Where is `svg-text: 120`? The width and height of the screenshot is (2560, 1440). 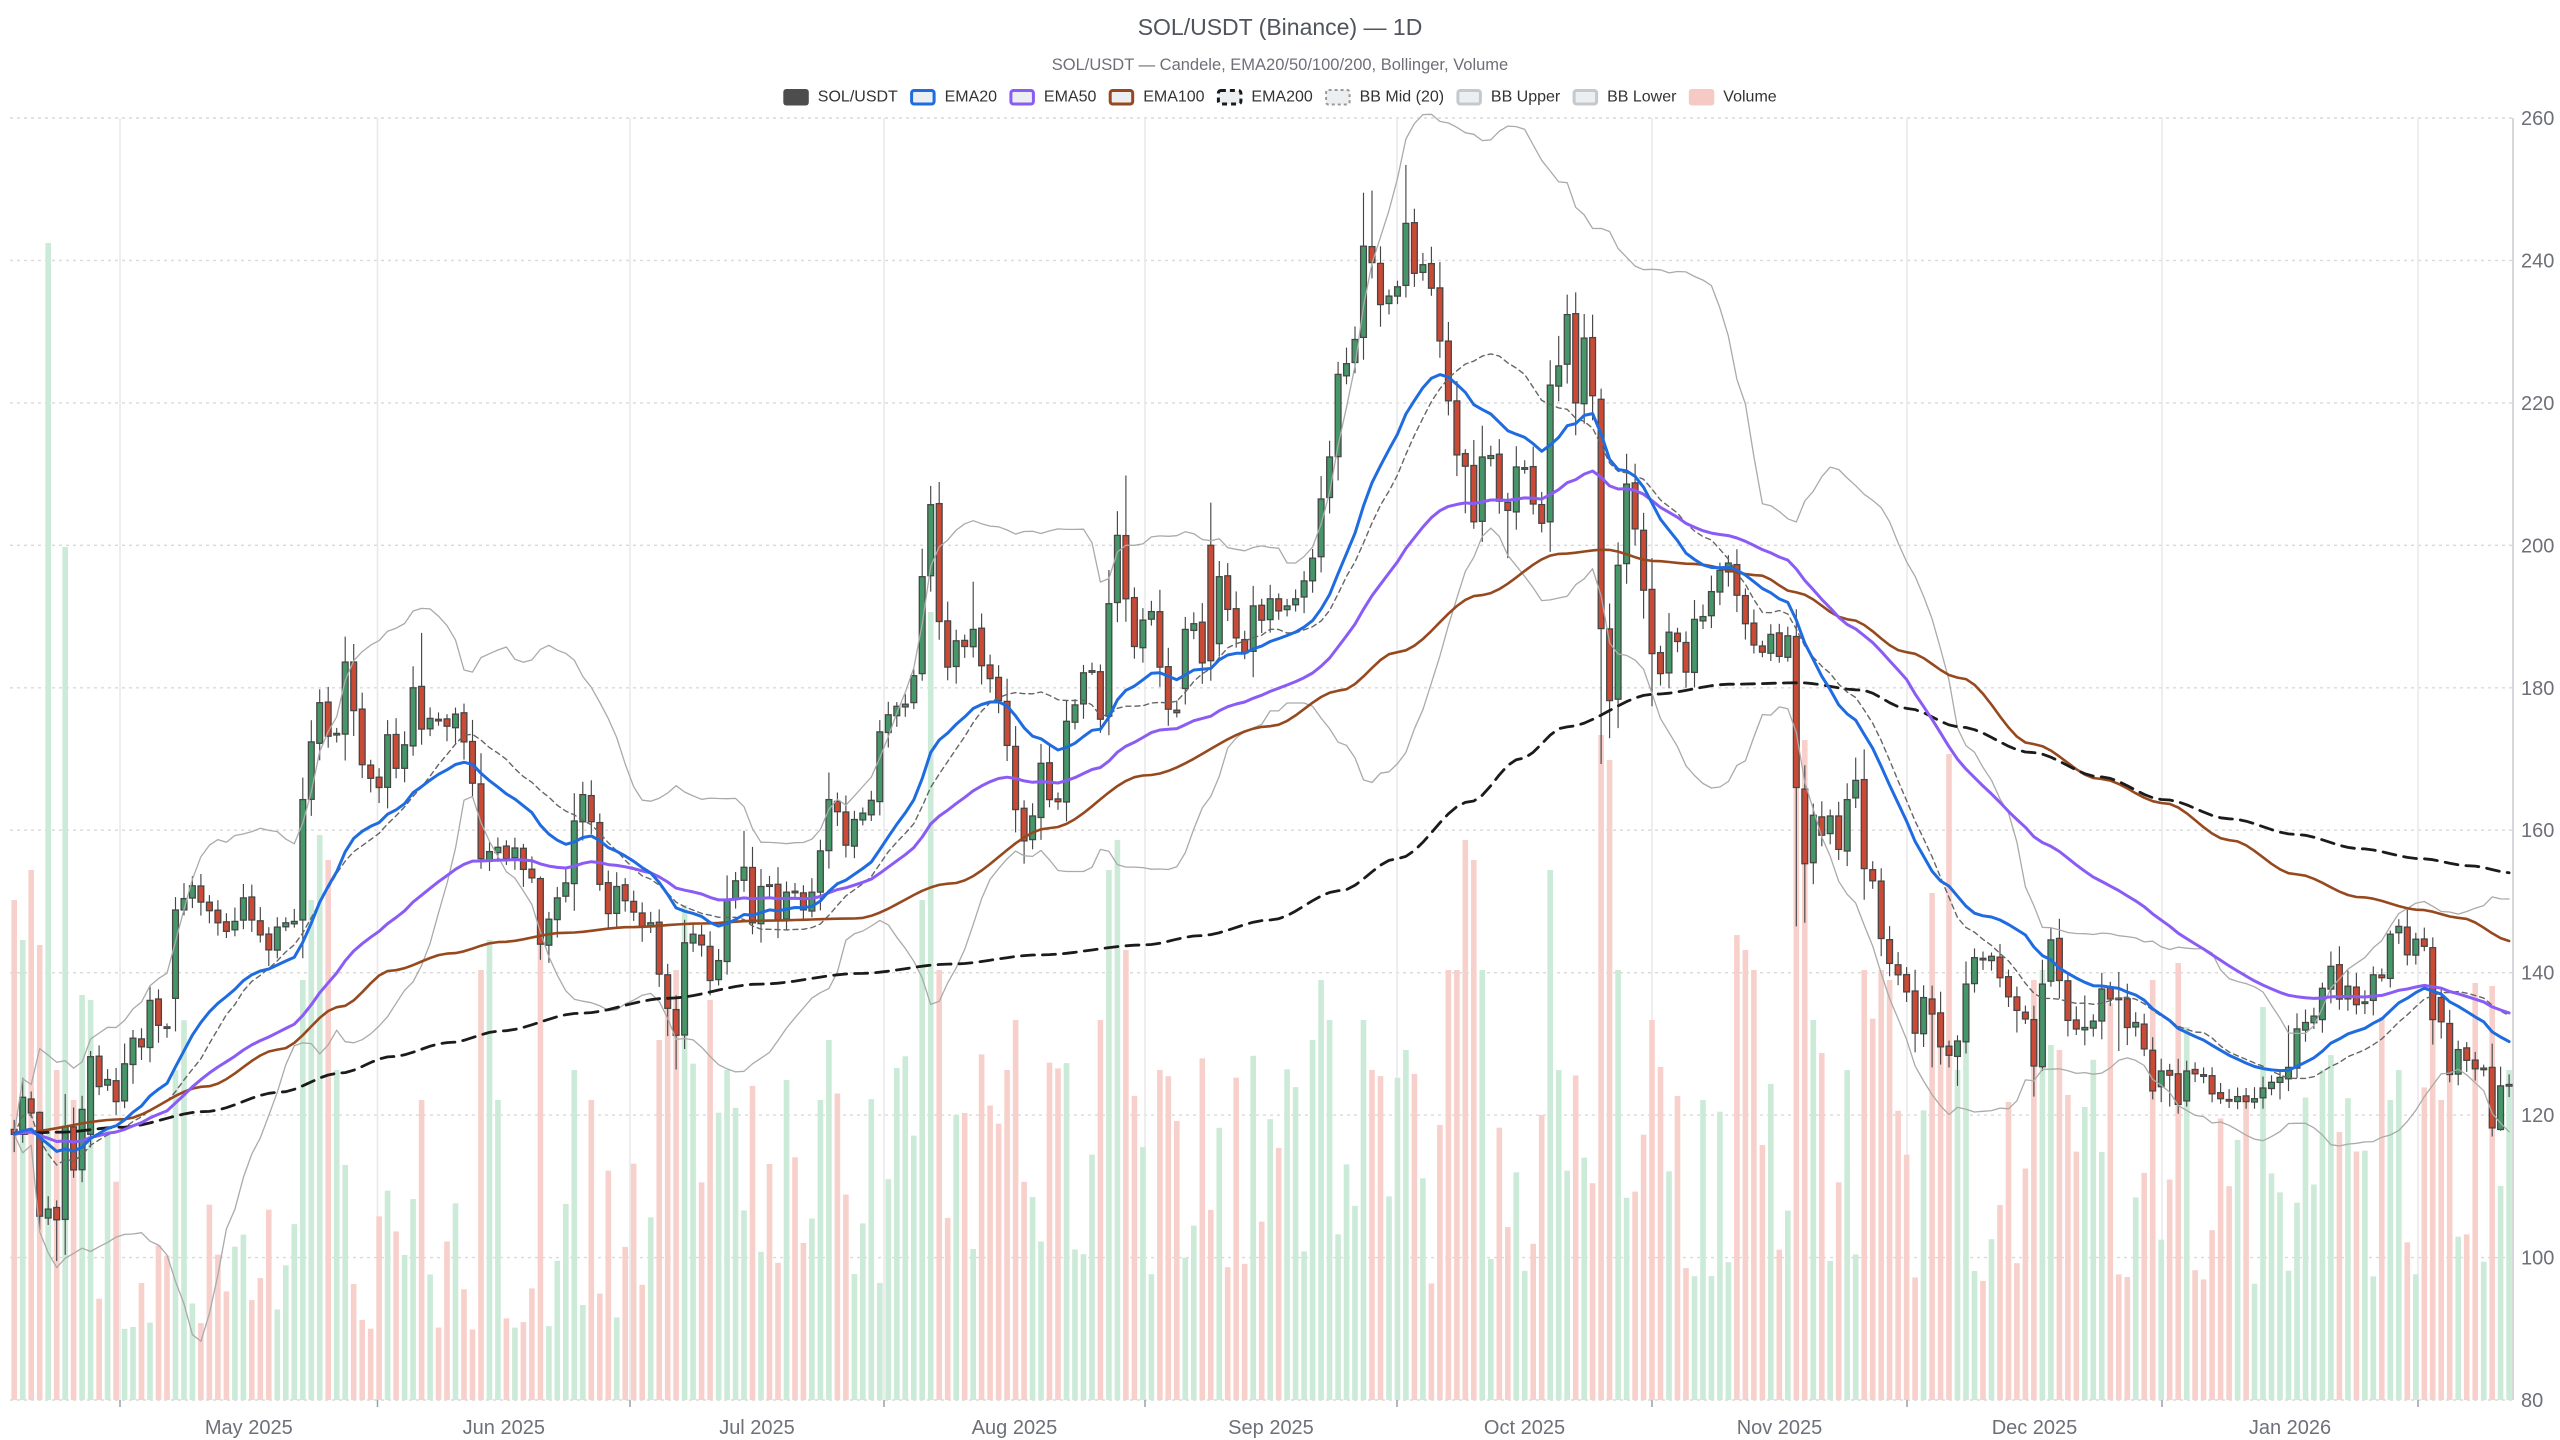 svg-text: 120 is located at coordinates (2537, 1116).